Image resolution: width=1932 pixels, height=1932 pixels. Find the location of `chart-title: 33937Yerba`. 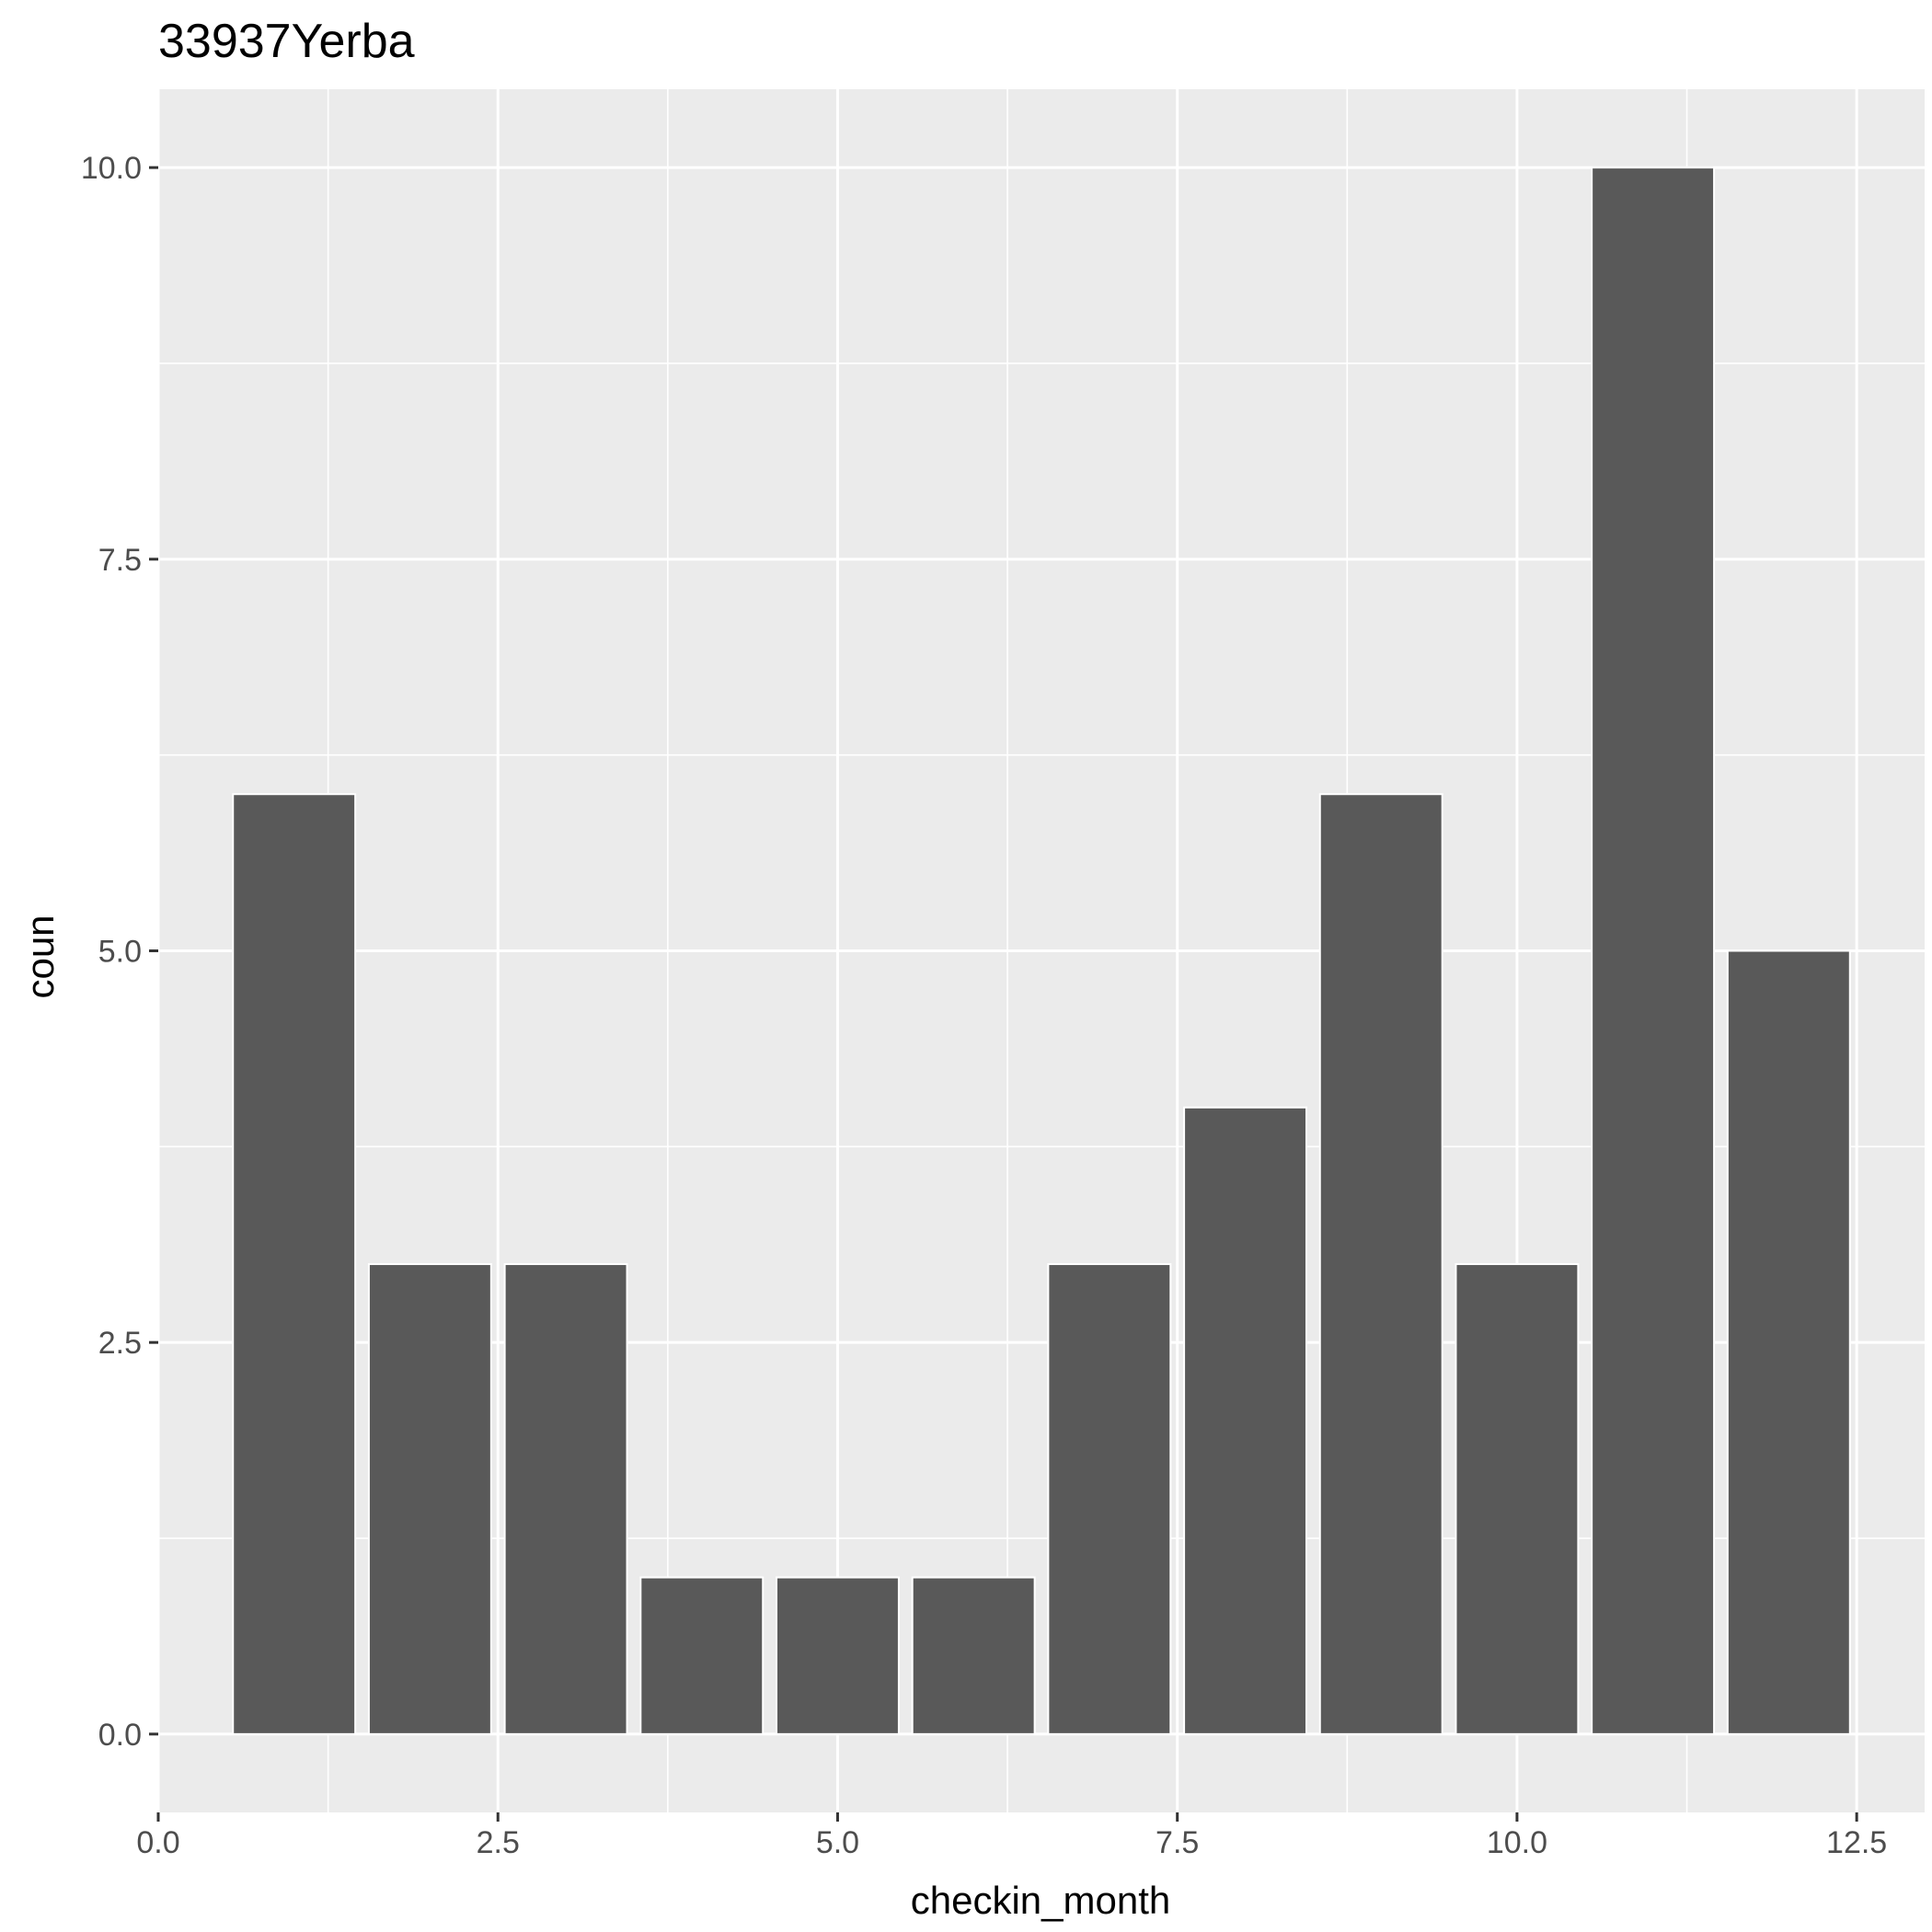

chart-title: 33937Yerba is located at coordinates (286, 41).